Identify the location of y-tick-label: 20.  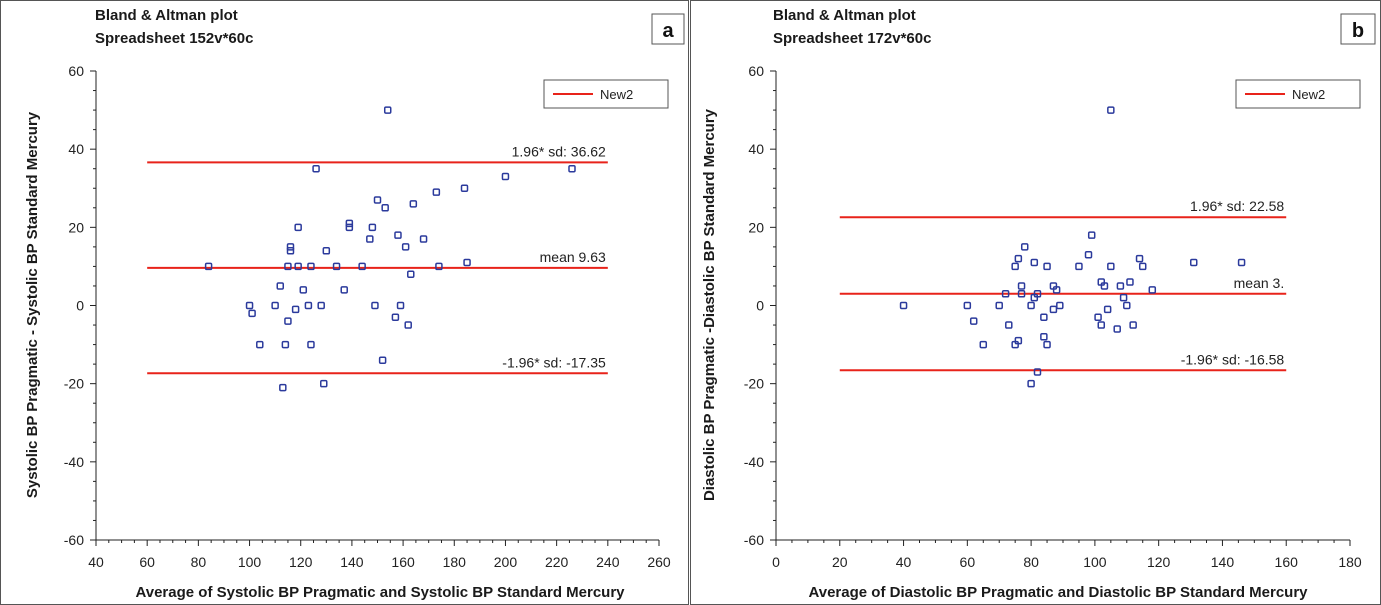
(756, 227).